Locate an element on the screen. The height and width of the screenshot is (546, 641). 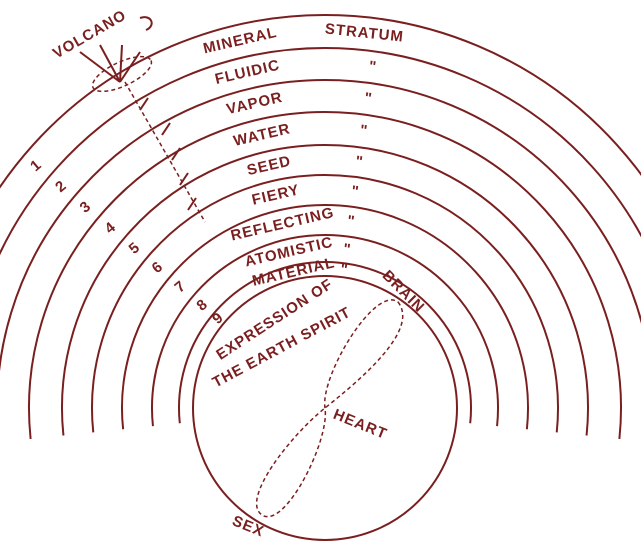
stratum-number: 5 is located at coordinates (135, 248).